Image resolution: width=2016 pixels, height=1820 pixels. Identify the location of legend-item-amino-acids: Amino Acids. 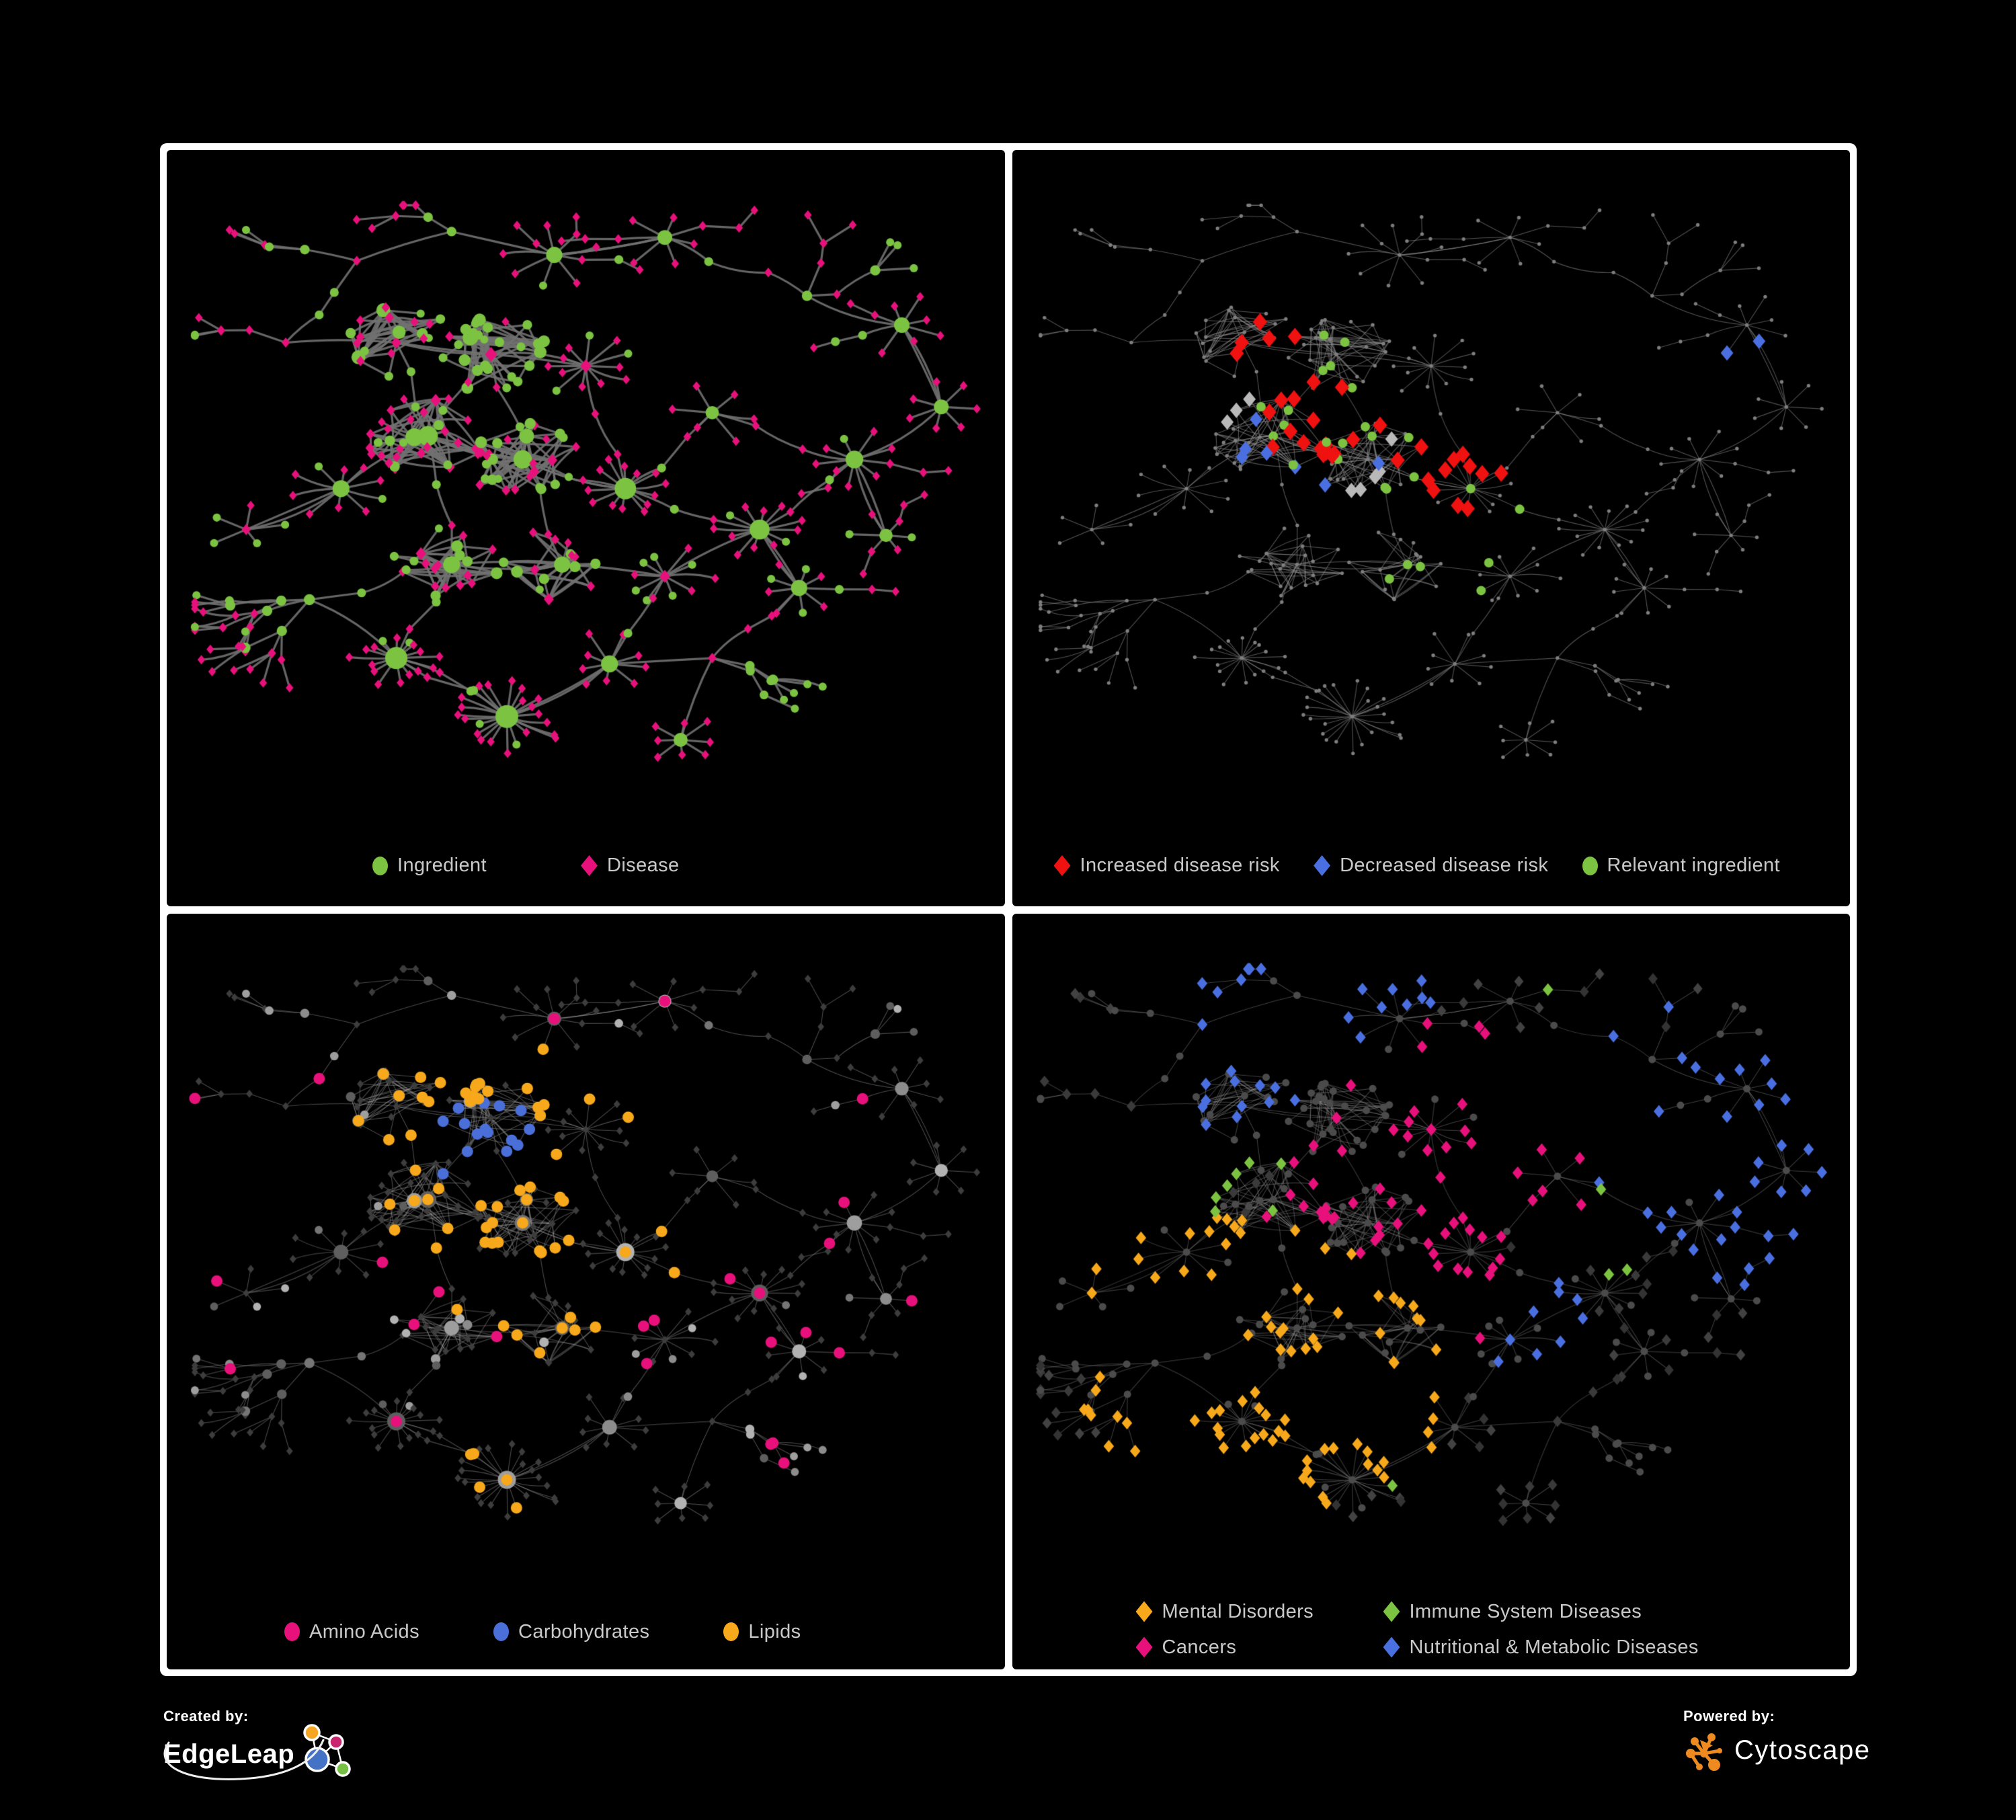
(351, 1632).